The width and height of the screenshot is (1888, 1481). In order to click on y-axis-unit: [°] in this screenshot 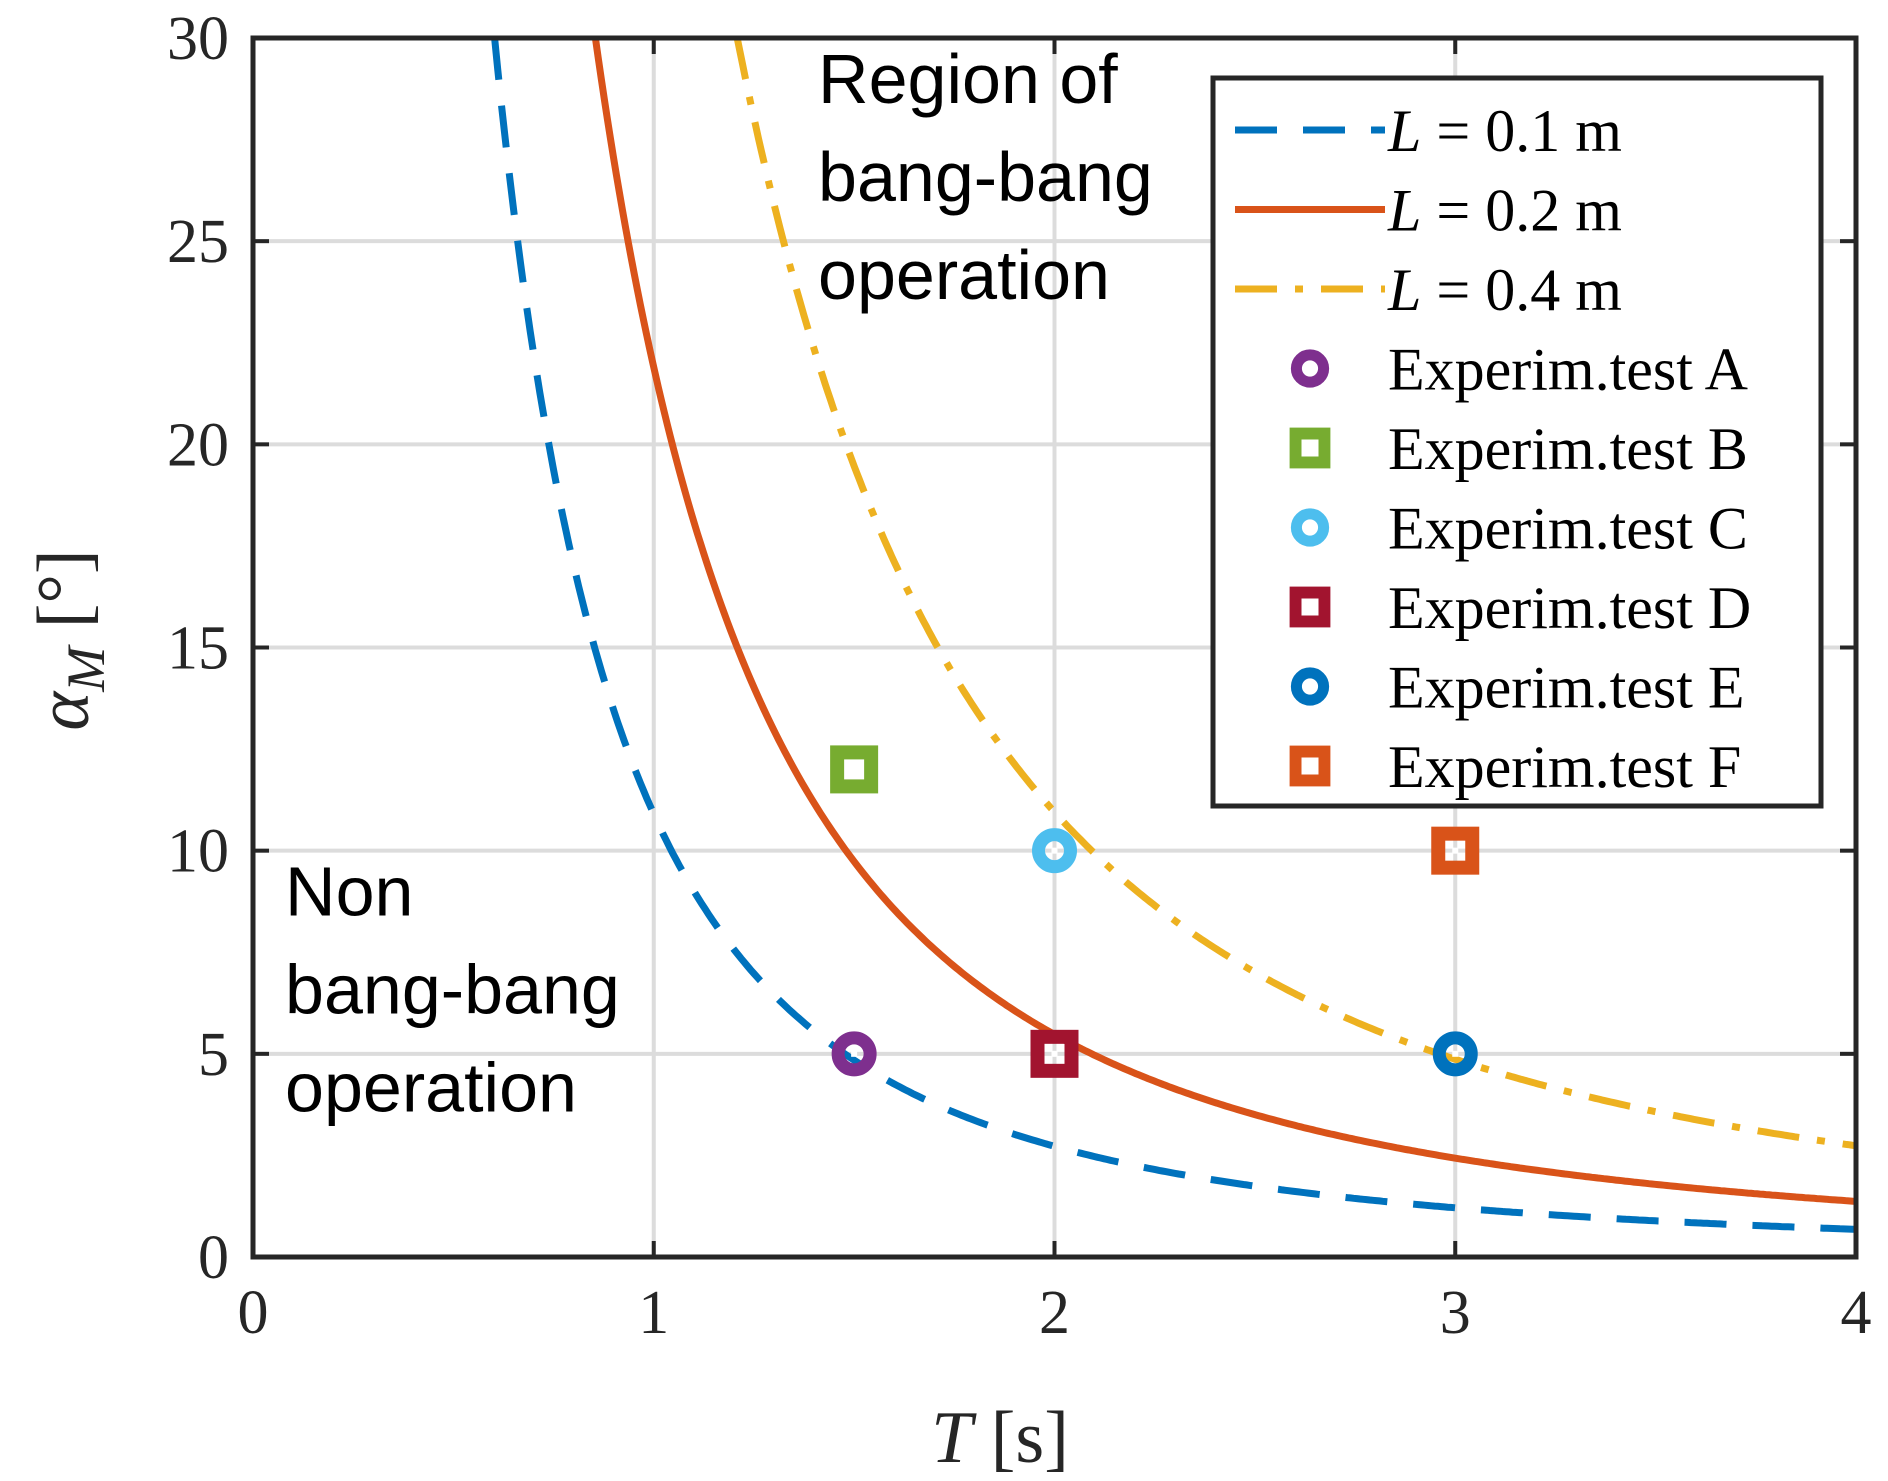, I will do `click(64, 597)`.